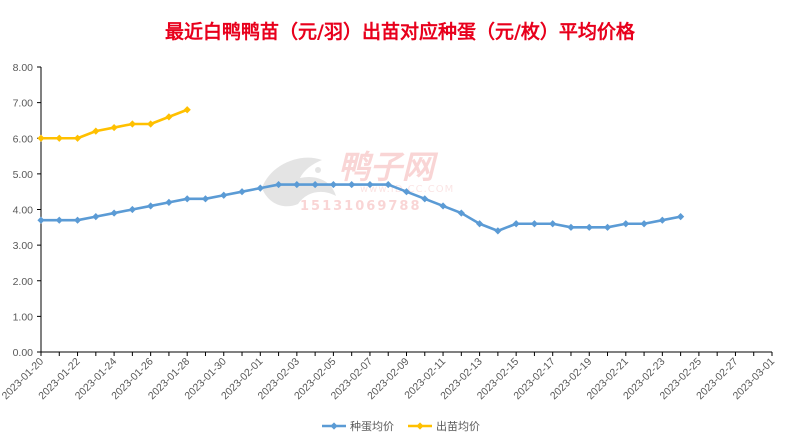 Image resolution: width=800 pixels, height=445 pixels. I want to click on chart-title: 最近白鸭鸭苗（元/羽）出苗对应种蛋（元/枚）平均价格, so click(400, 31).